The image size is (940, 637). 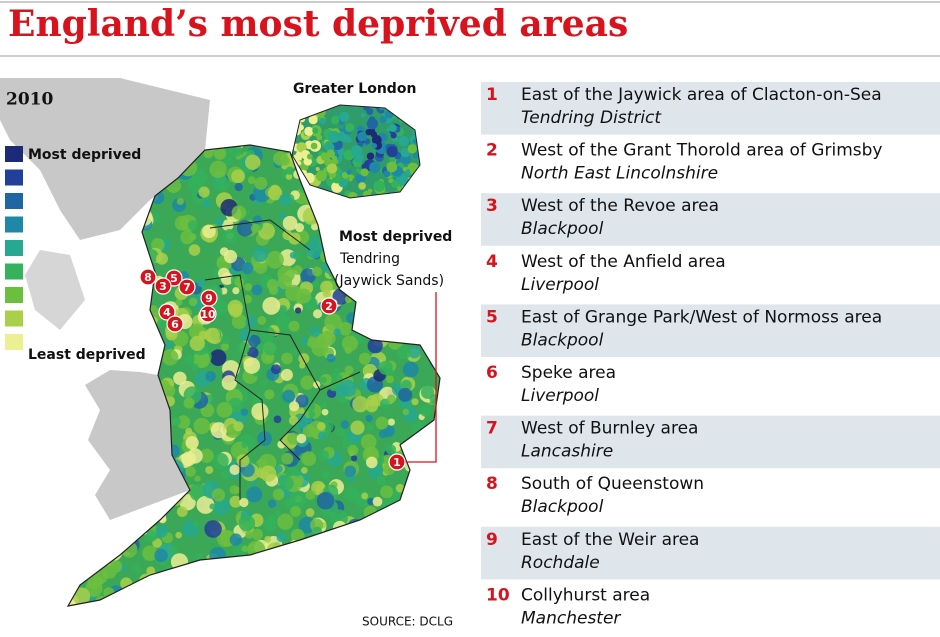 What do you see at coordinates (208, 314) in the screenshot?
I see `marker-label: 10` at bounding box center [208, 314].